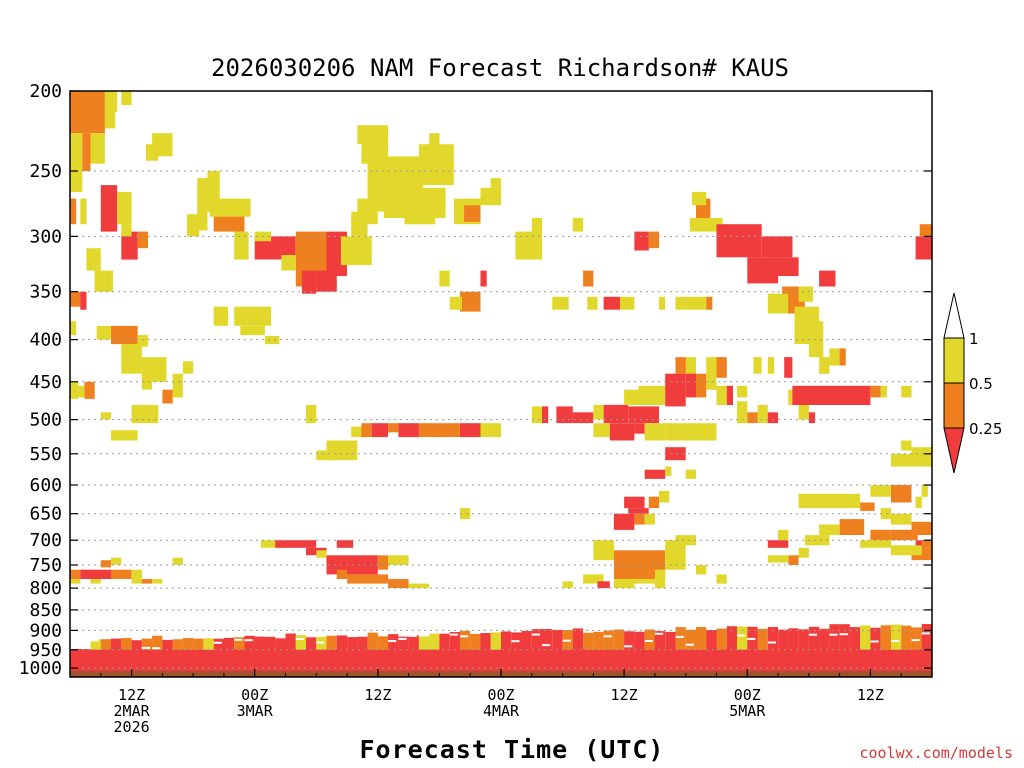  Describe the element at coordinates (500, 68) in the screenshot. I see `chart-title: 2026030206 NAM Forecast Richardson# KAUS` at that location.